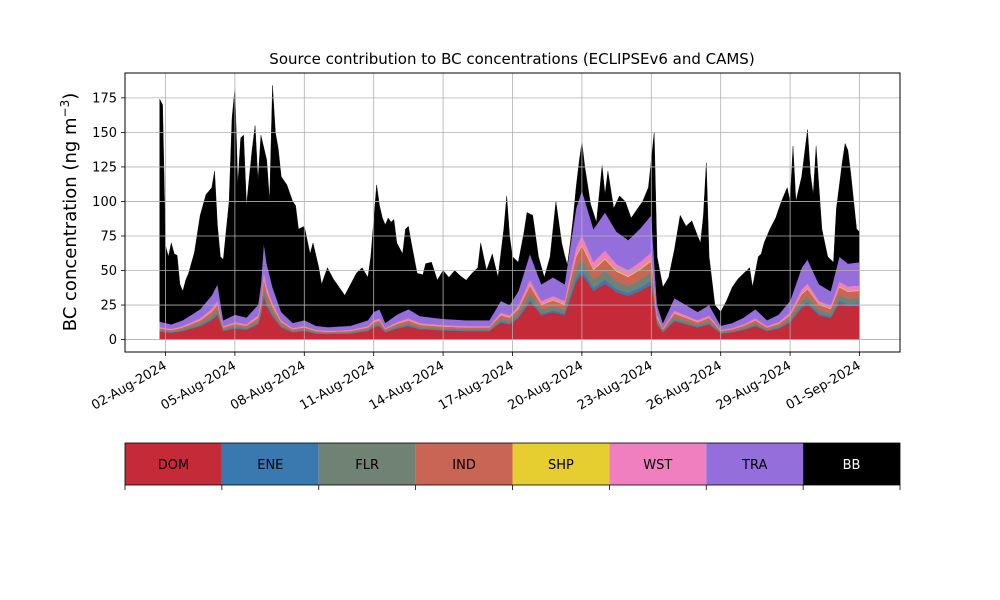 This screenshot has width=1000, height=600. I want to click on legend-swatch-dom, so click(173, 464).